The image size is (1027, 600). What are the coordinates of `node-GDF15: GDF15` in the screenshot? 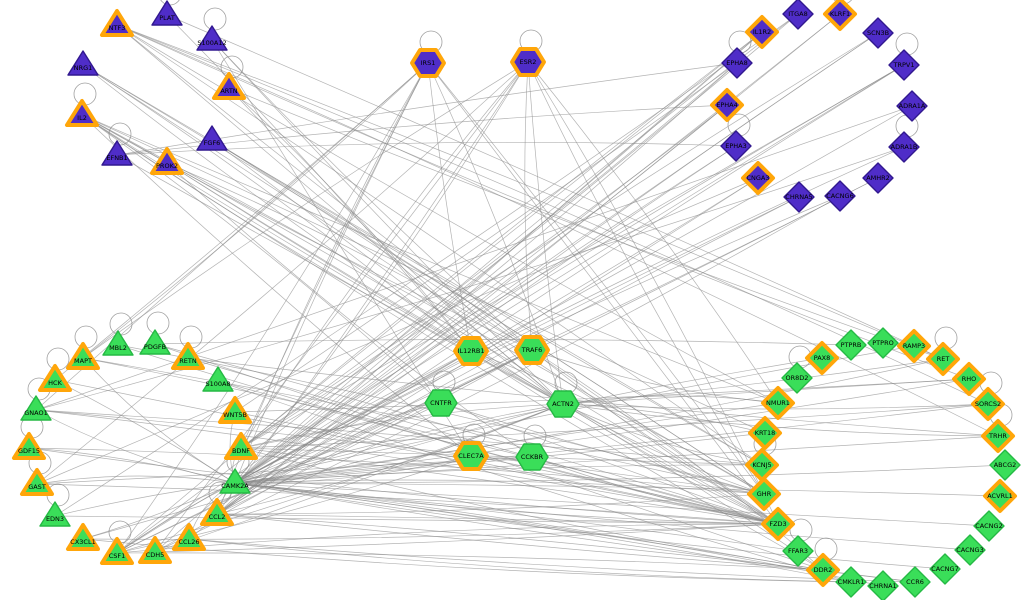 It's located at (29, 446).